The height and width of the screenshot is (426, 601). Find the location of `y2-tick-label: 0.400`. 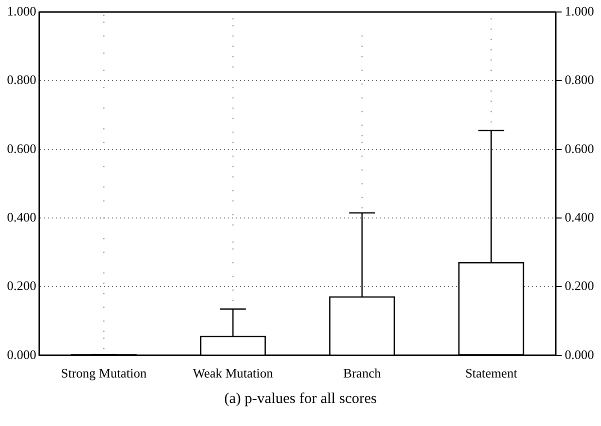

y2-tick-label: 0.400 is located at coordinates (579, 216).